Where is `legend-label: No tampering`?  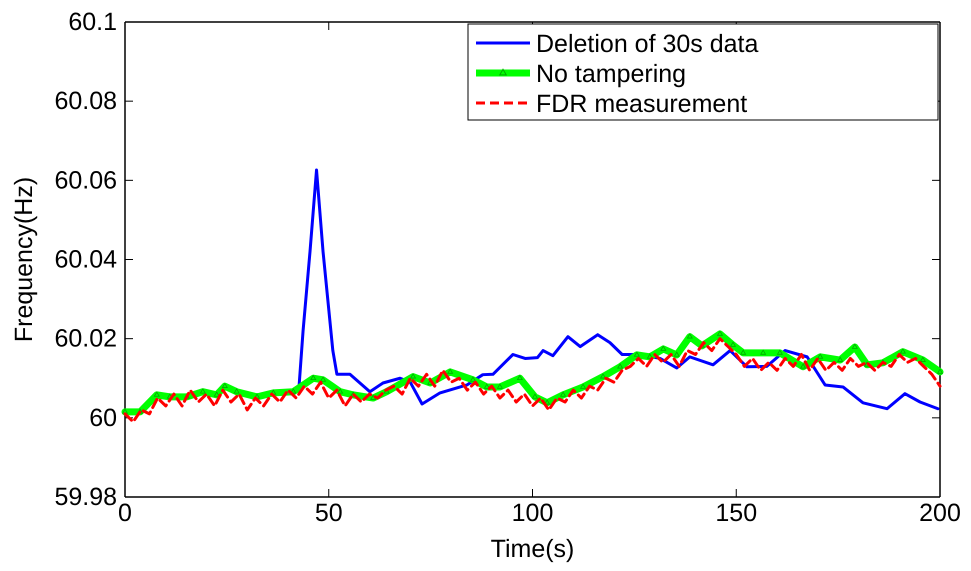 legend-label: No tampering is located at coordinates (611, 74).